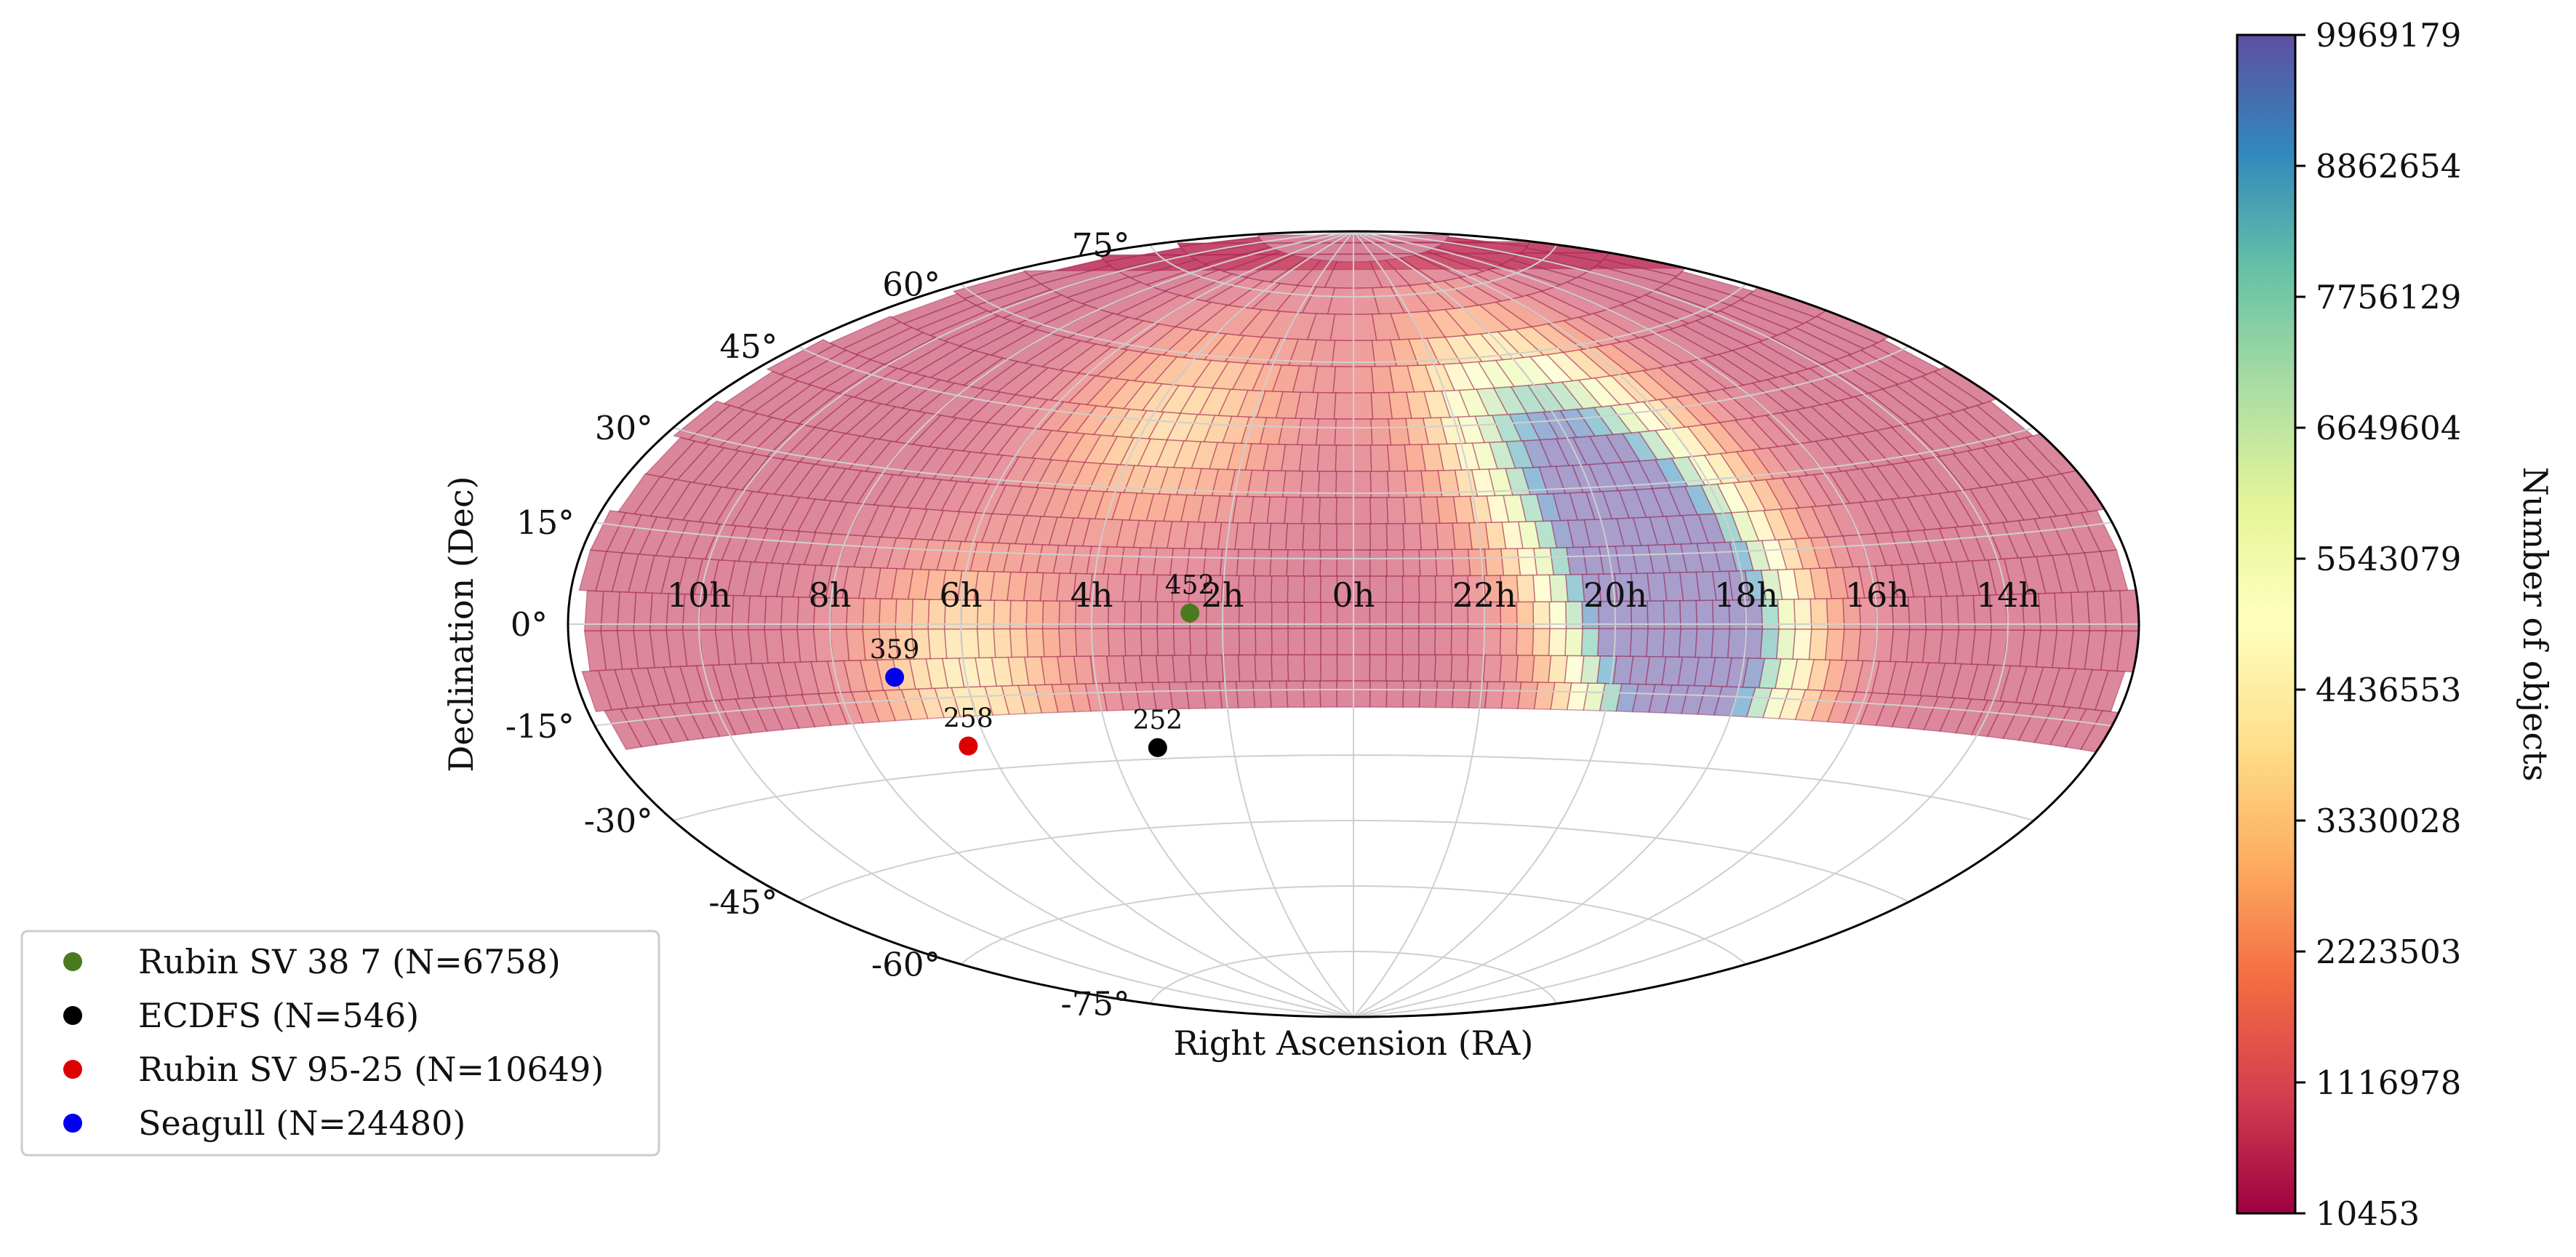  Describe the element at coordinates (278, 1015) in the screenshot. I see `legend-entry: ECDFS (N=546)` at that location.